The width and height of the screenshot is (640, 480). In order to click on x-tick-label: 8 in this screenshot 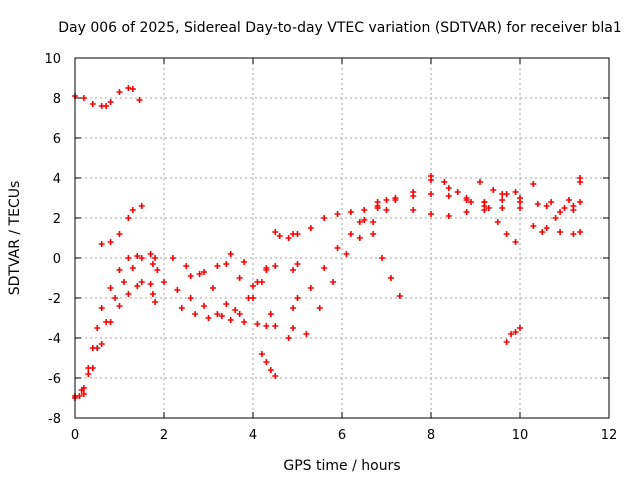, I will do `click(431, 435)`.